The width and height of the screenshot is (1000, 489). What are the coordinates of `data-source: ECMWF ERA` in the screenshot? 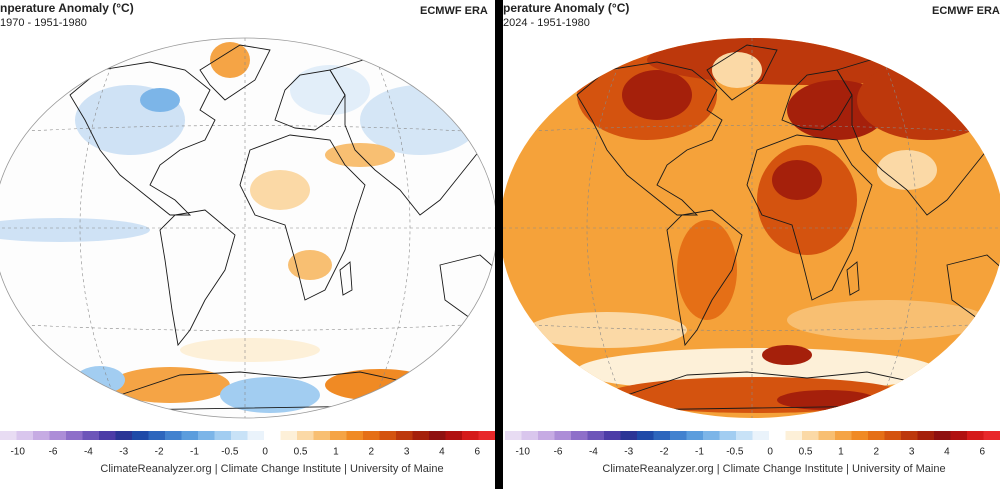 It's located at (454, 11).